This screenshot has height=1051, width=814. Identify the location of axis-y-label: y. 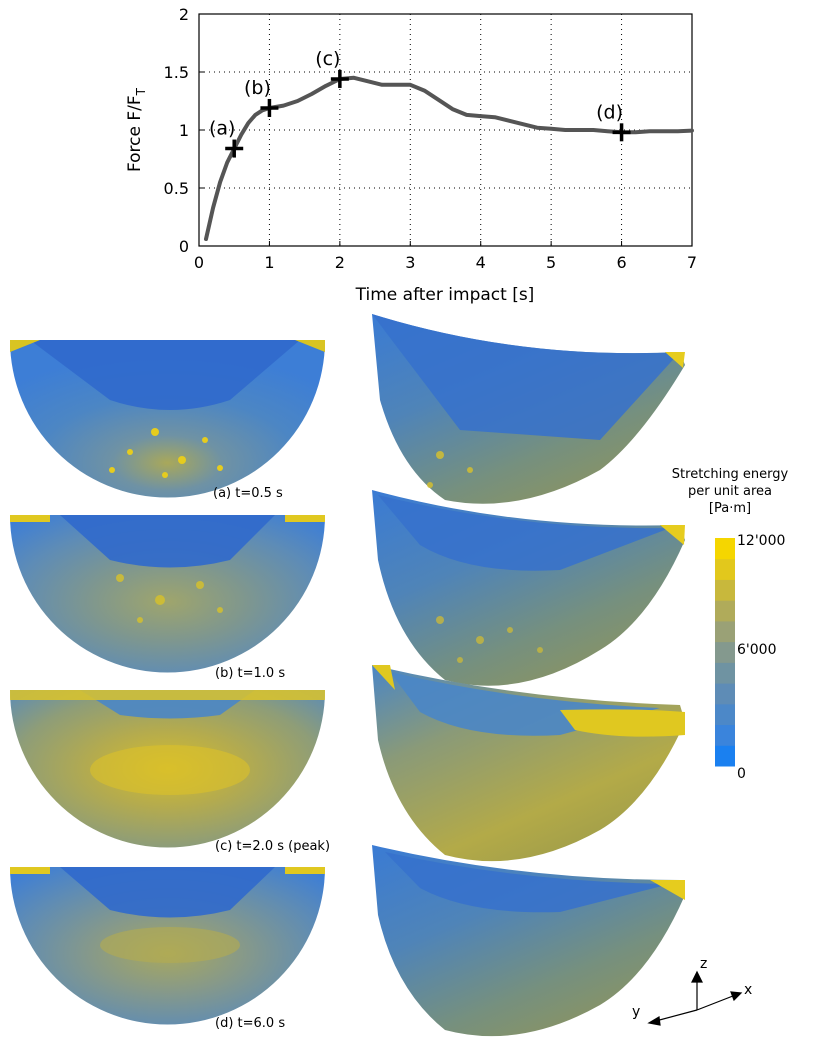
(636, 1012).